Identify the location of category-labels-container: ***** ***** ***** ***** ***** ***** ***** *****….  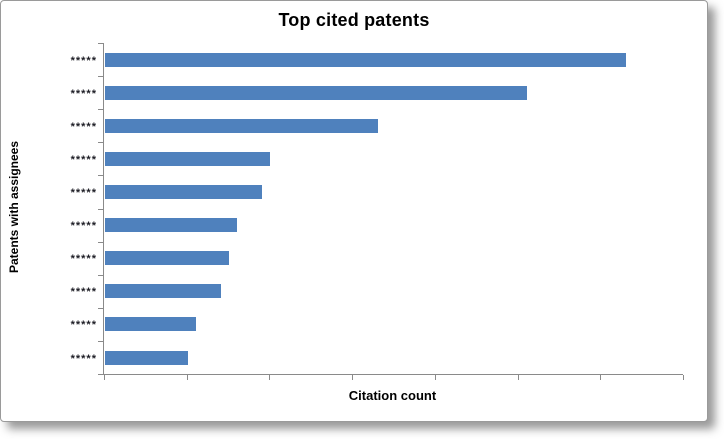
(67, 208).